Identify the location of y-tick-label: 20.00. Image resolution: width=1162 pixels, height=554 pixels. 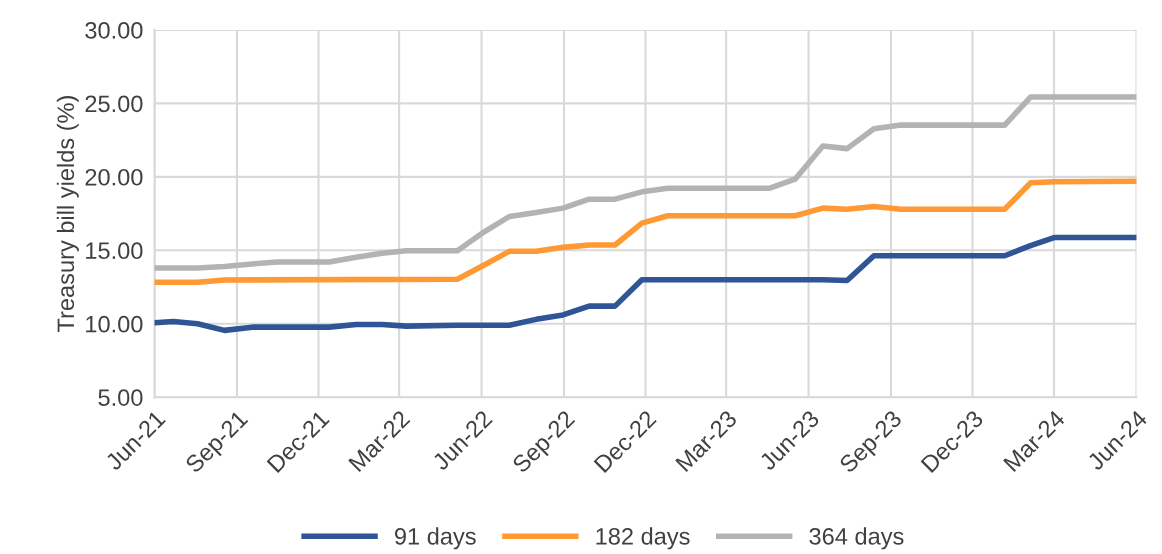
(114, 177).